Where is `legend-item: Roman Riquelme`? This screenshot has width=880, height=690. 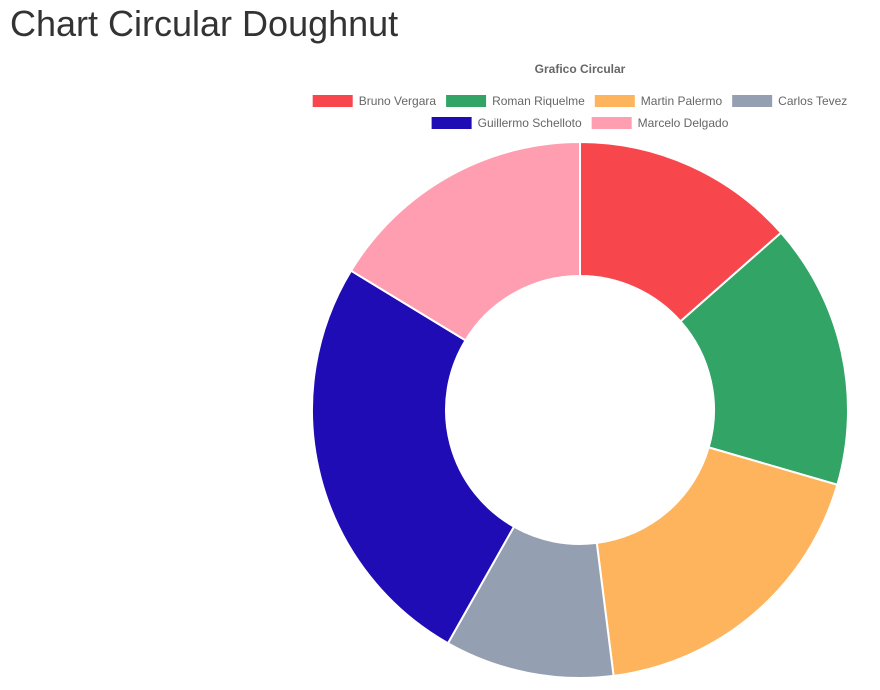 legend-item: Roman Riquelme is located at coordinates (515, 101).